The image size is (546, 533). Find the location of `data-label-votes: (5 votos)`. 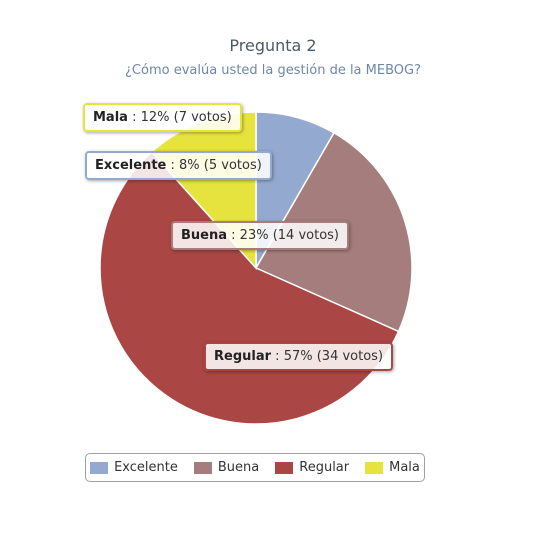

data-label-votes: (5 votos) is located at coordinates (232, 165).